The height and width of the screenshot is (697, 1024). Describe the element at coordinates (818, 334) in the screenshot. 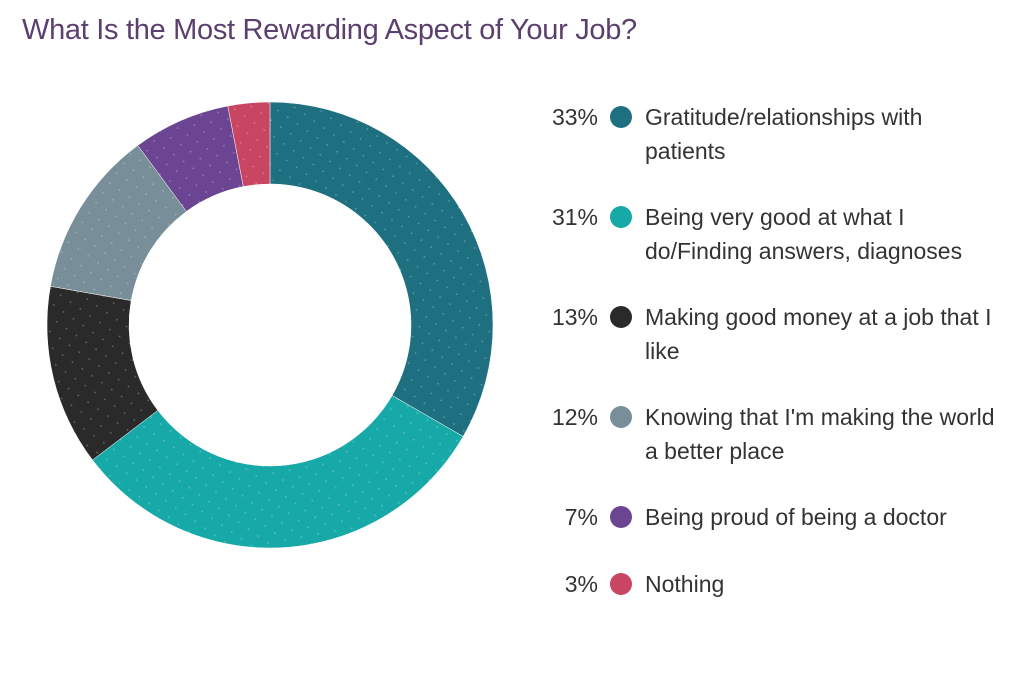

I see `legend-label: Making good money at a job that I like` at that location.